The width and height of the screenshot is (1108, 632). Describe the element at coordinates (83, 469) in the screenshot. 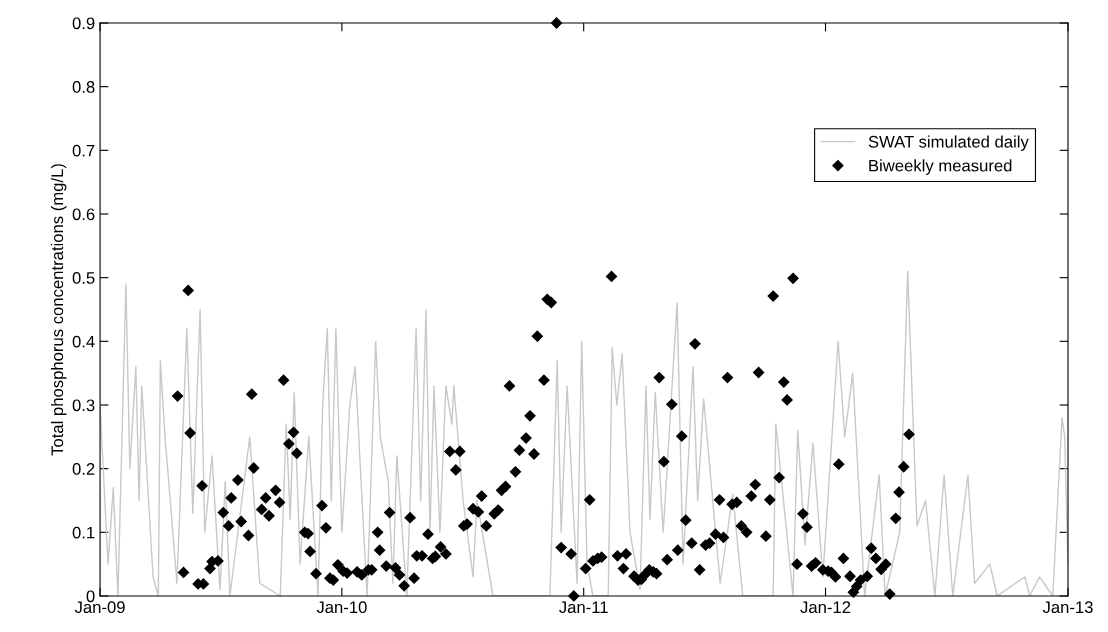

I see `y-tick-label: 0.2` at that location.